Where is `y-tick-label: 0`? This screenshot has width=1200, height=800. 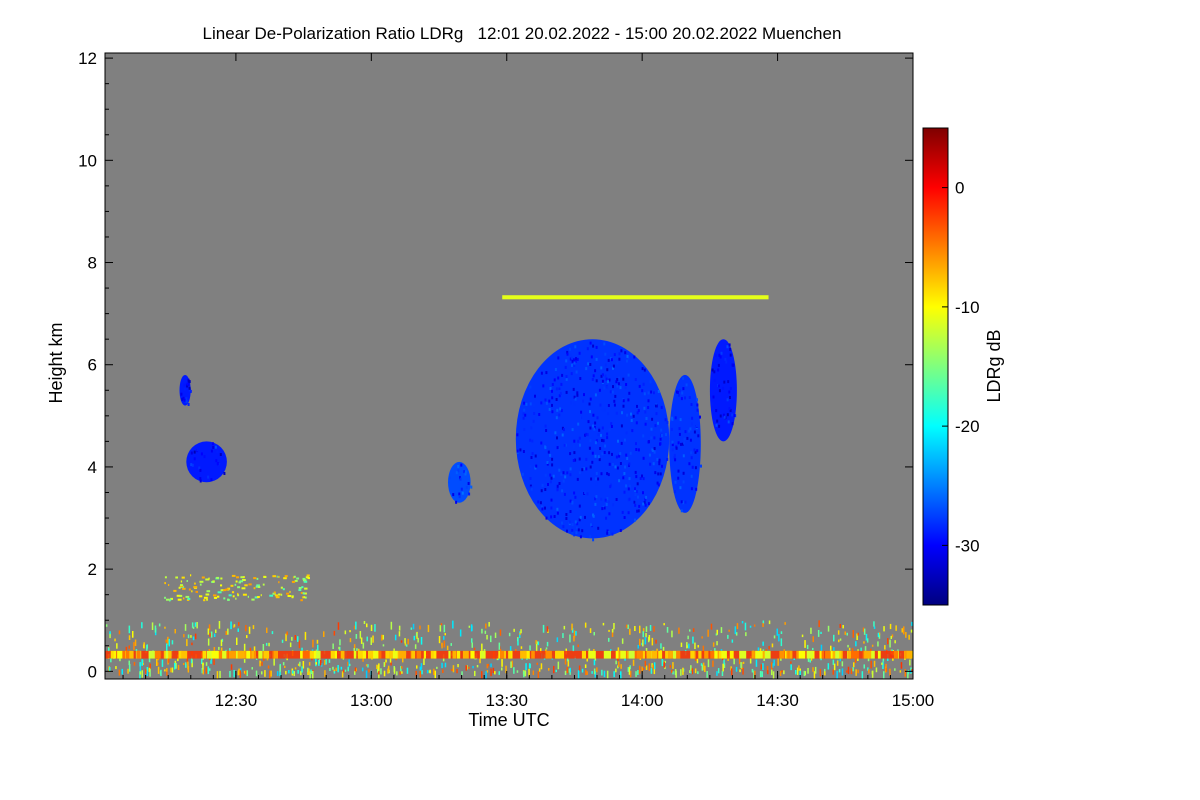
y-tick-label: 0 is located at coordinates (92, 671).